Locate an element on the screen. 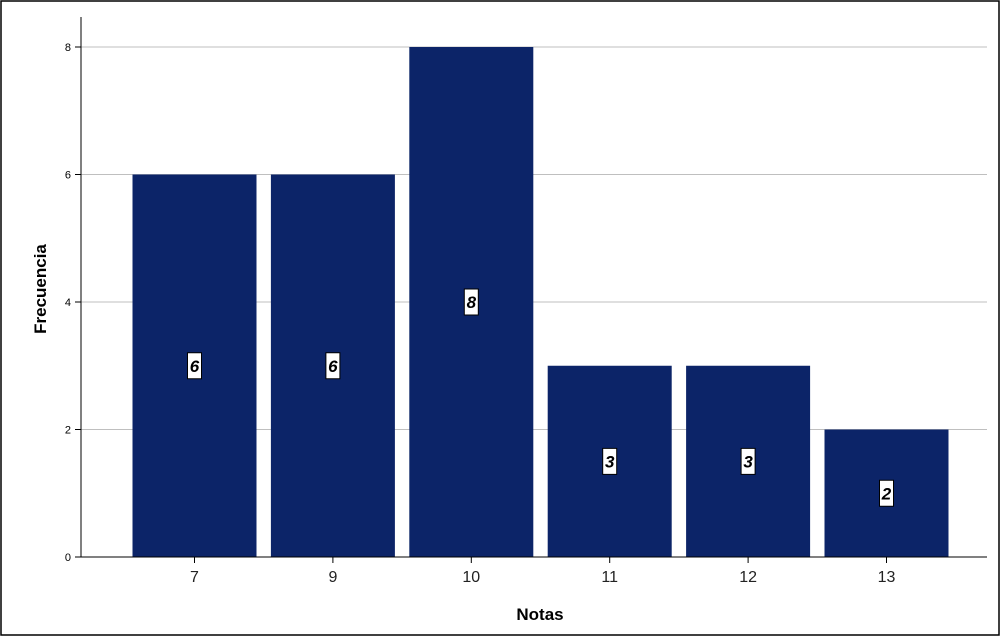  x-tick-label-7: 7 is located at coordinates (194, 577).